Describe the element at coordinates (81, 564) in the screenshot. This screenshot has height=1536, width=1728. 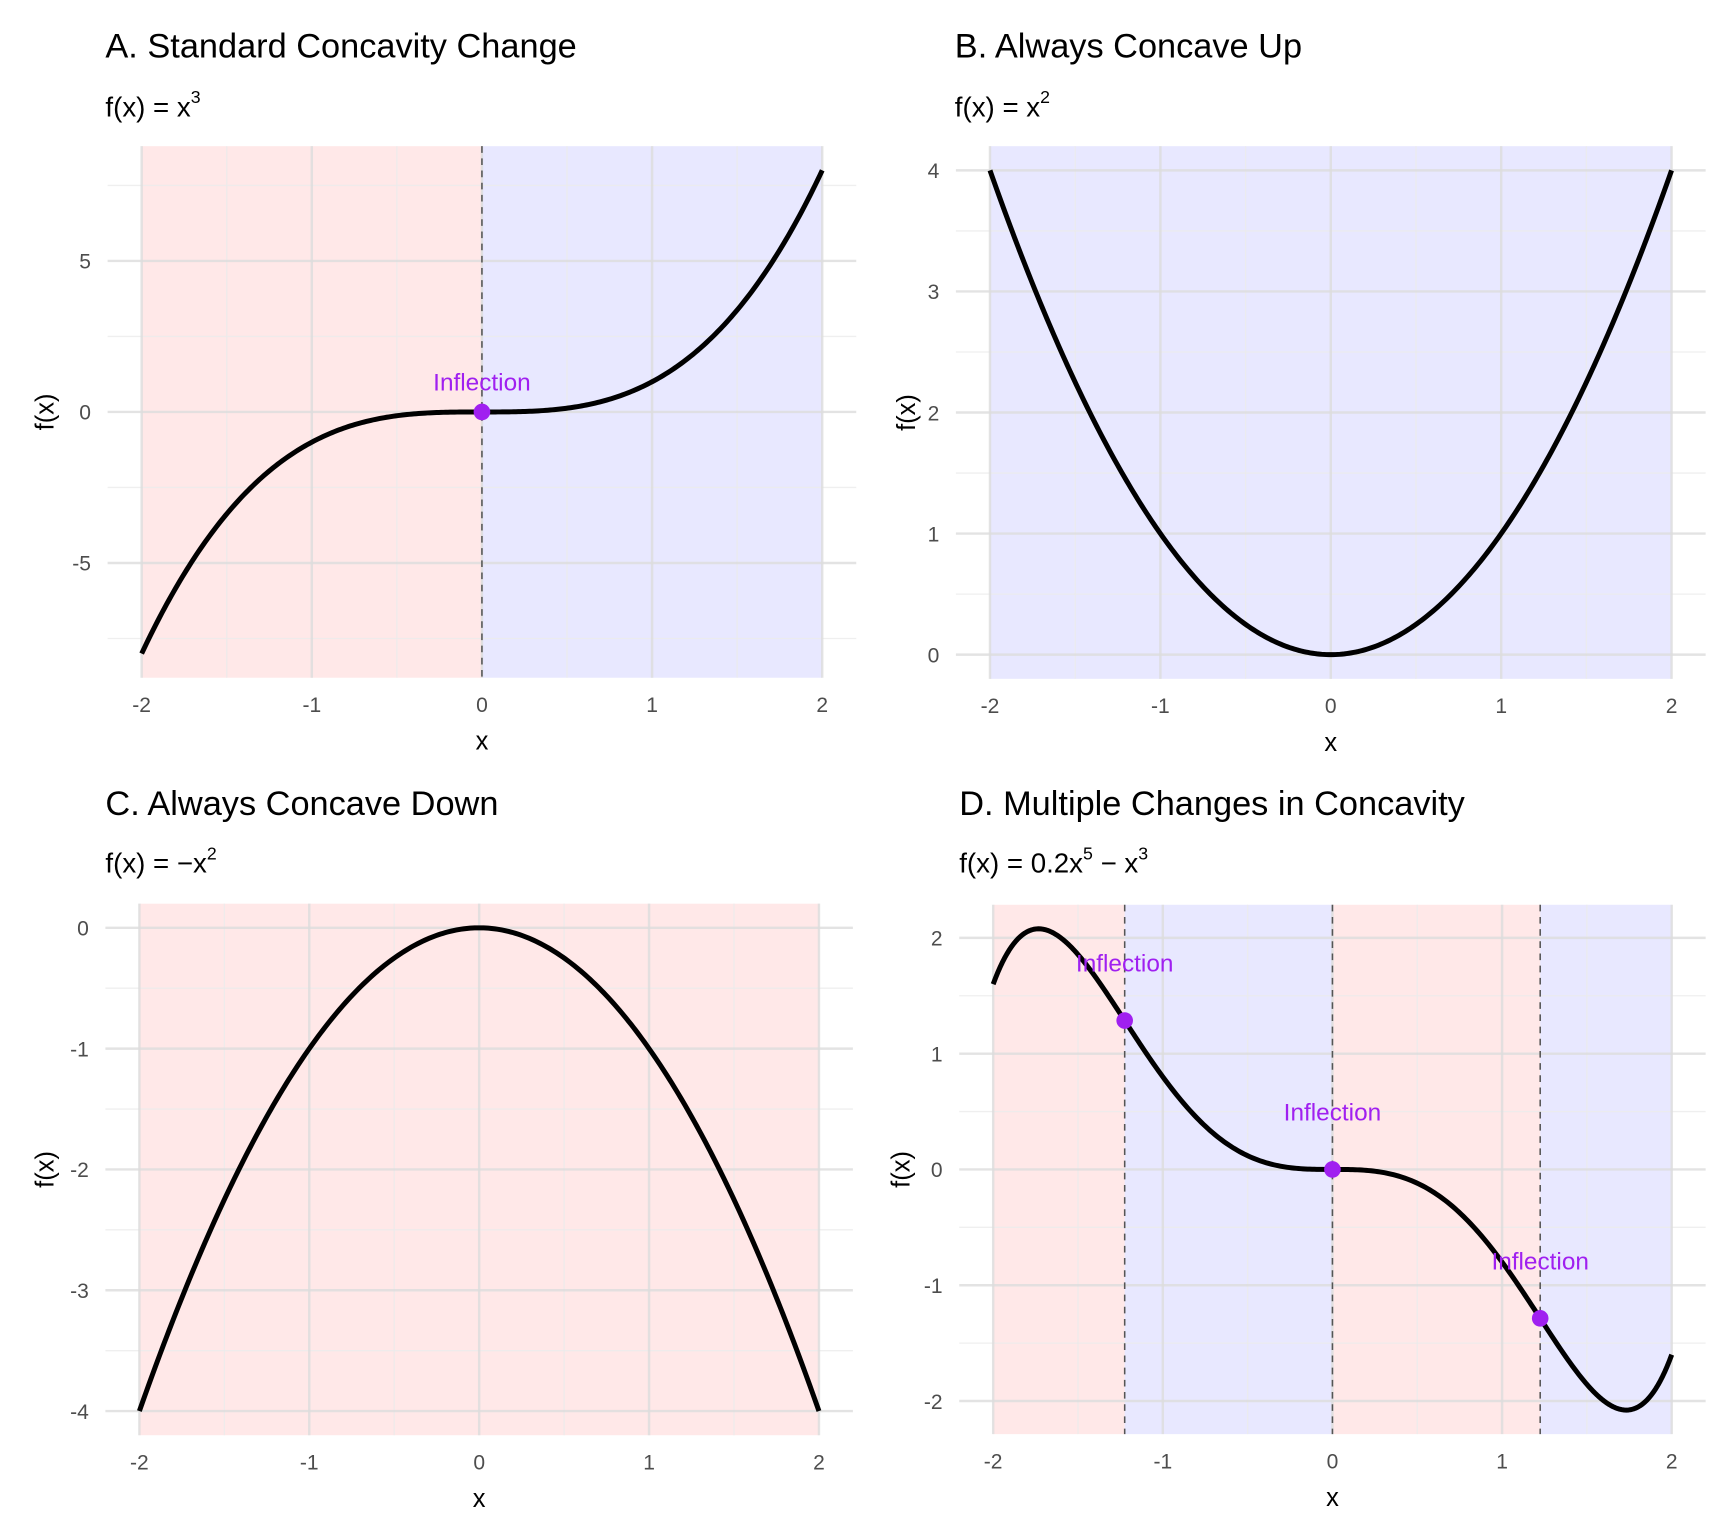
I see `y-tick-label: -5` at that location.